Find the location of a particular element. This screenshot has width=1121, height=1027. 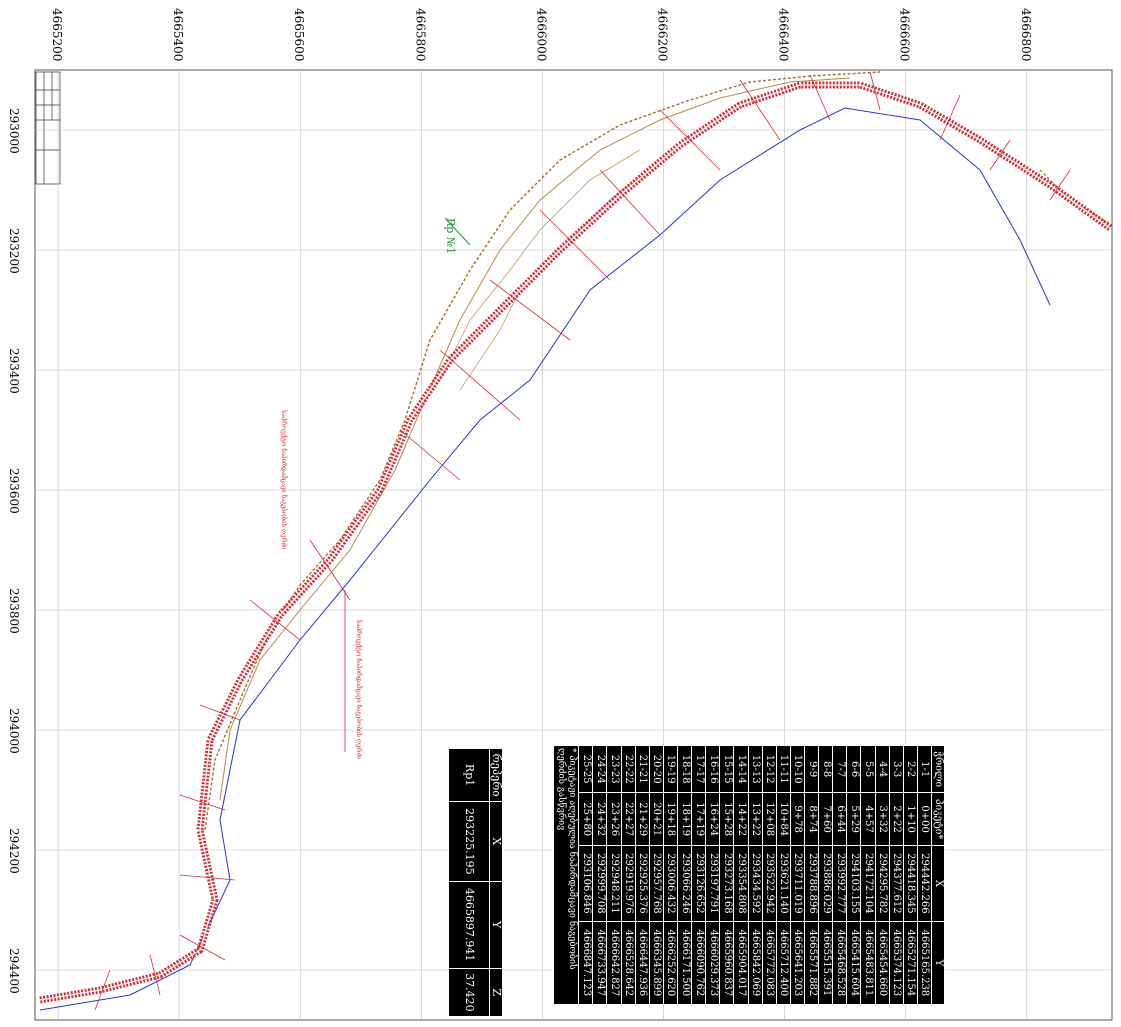

table-cell: 4666252.620 is located at coordinates (670, 963).